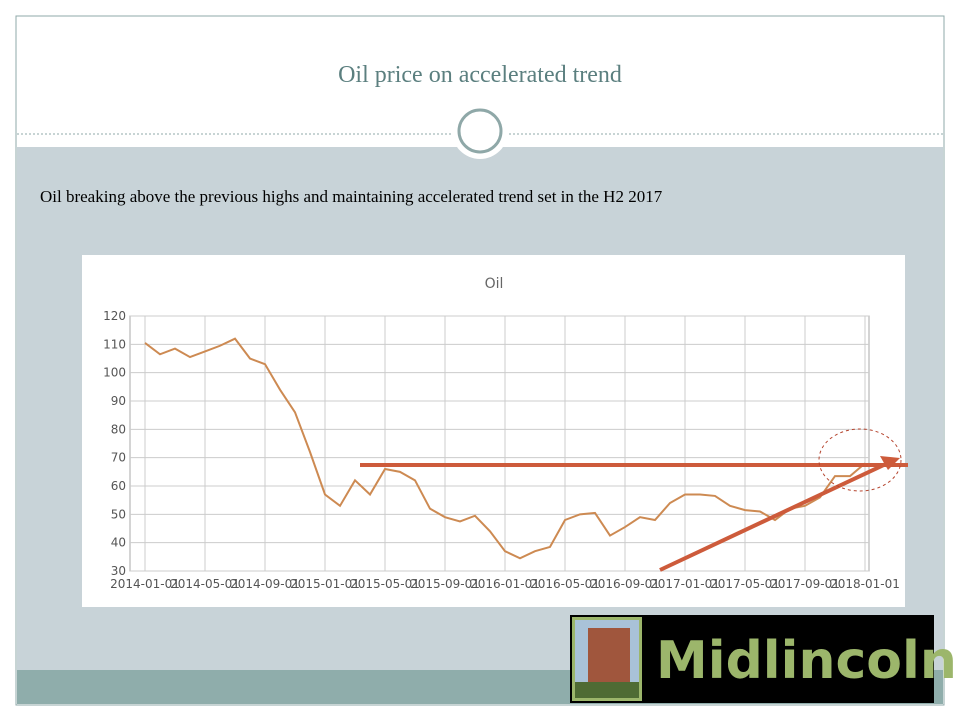 This screenshot has height=720, width=960. Describe the element at coordinates (805, 584) in the screenshot. I see `x-tick-label: 2017-09-01` at that location.